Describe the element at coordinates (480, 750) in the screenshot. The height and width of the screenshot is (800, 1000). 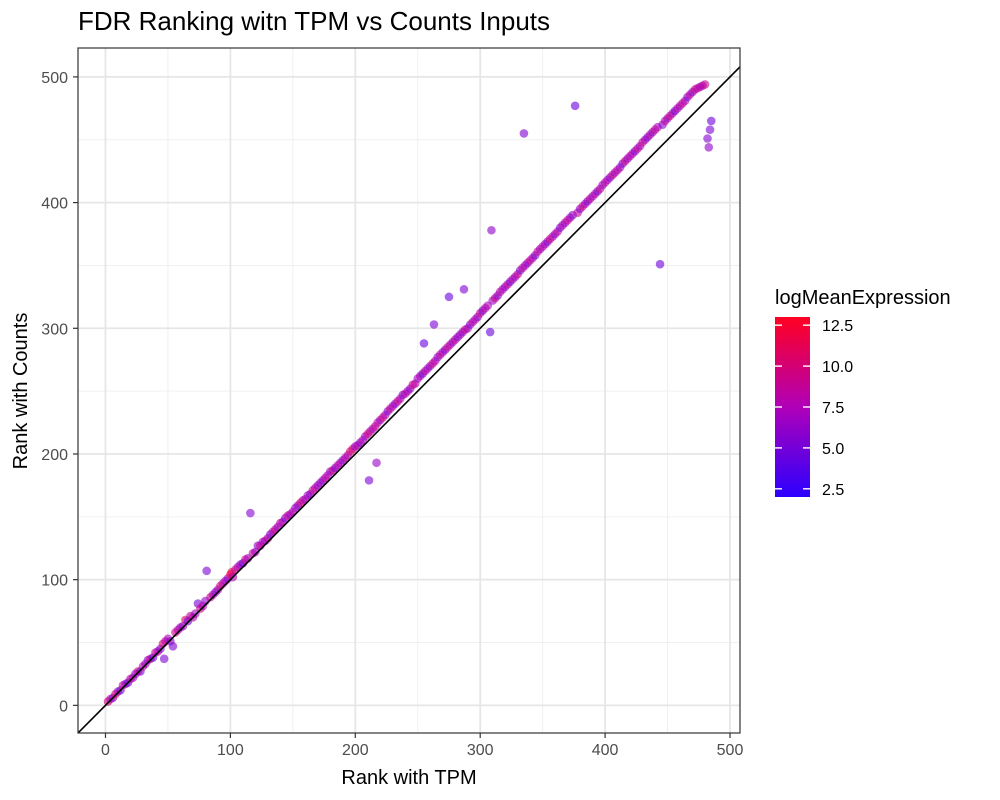
I see `x-tick-label: 300` at that location.